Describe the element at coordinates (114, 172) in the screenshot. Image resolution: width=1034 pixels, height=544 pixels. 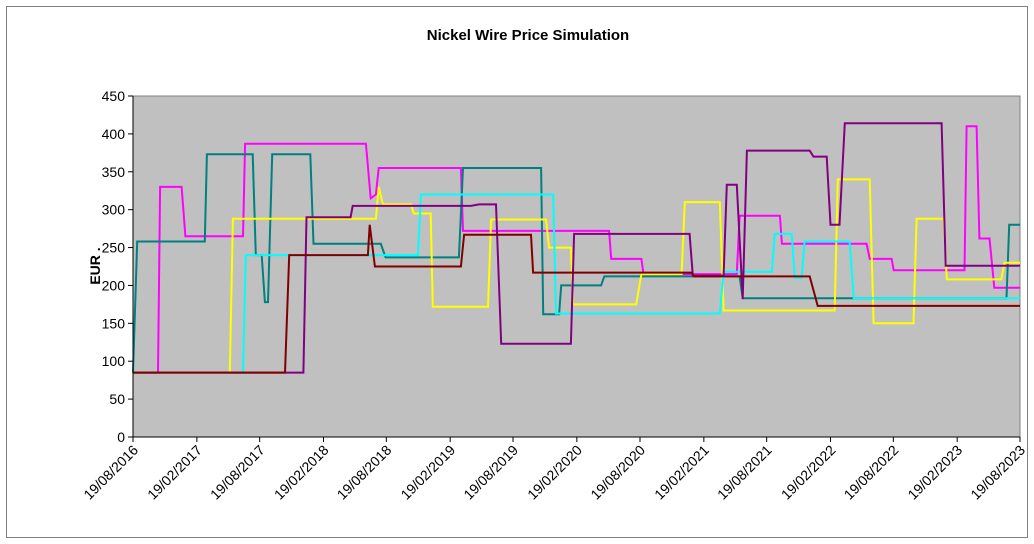
I see `y-tick-label: 350` at that location.